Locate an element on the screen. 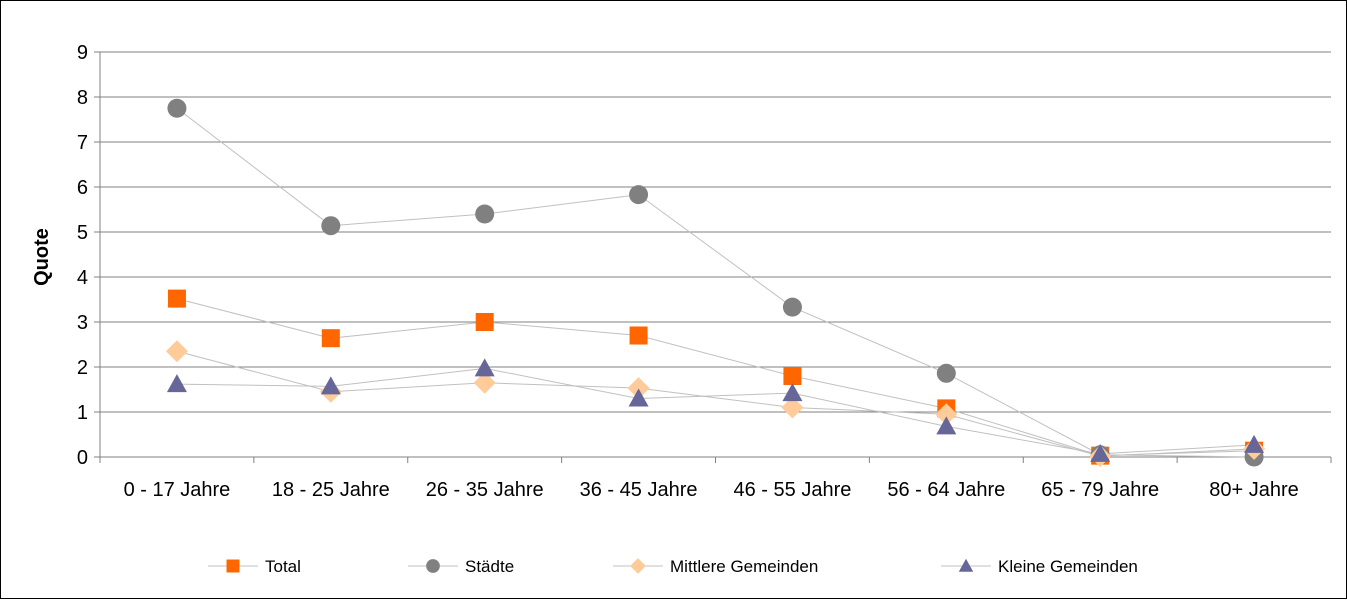  legend-label: Städte is located at coordinates (489, 566).